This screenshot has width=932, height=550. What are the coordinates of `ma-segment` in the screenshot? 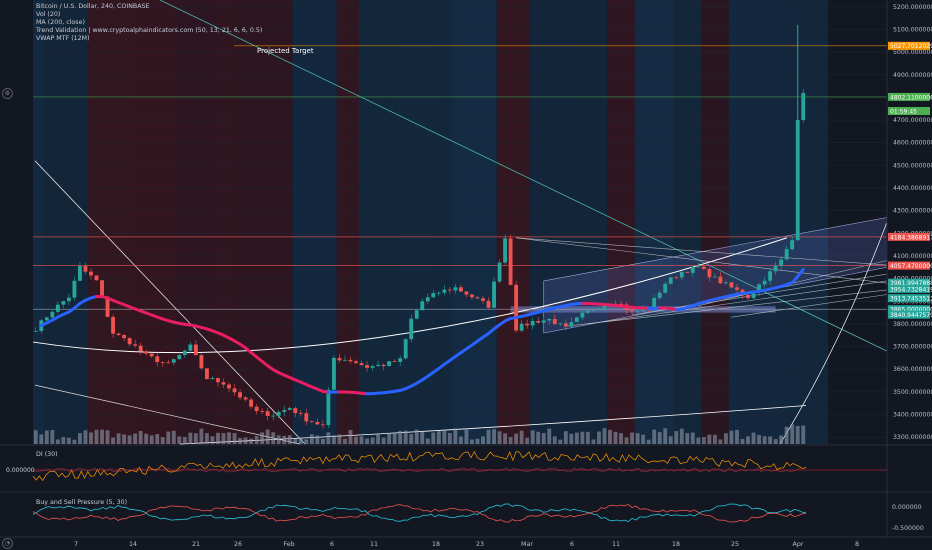 It's located at (800, 272).